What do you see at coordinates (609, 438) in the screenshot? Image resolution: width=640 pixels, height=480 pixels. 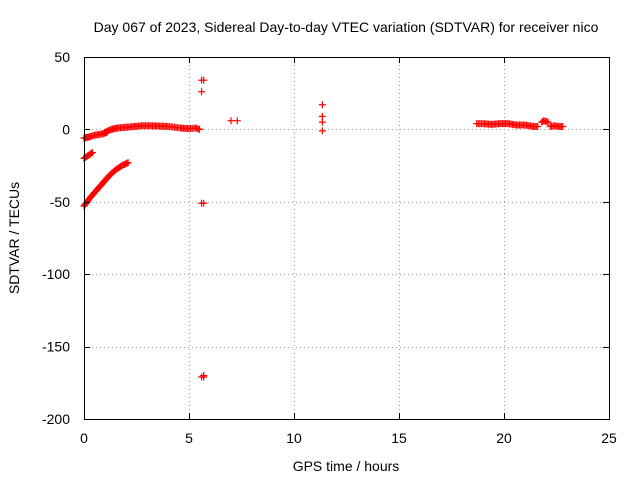 I see `x-tick-label: 25` at bounding box center [609, 438].